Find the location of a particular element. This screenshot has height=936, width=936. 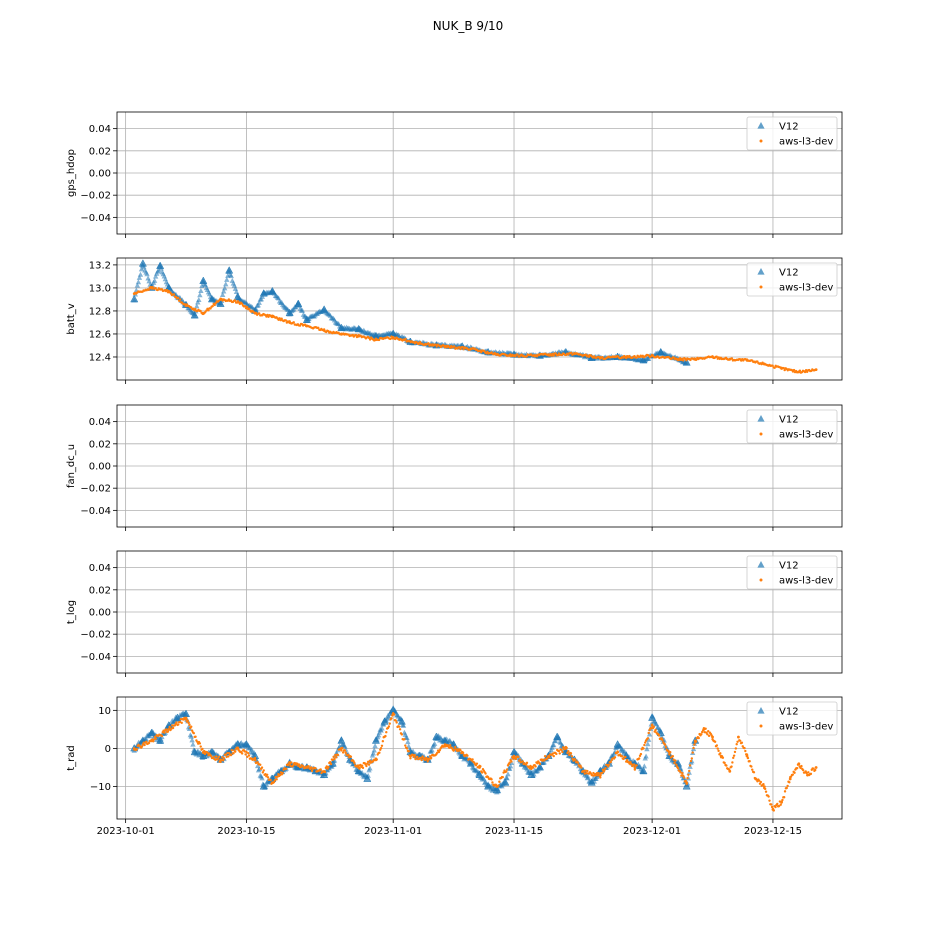

legend-entry: V12 is located at coordinates (789, 273).